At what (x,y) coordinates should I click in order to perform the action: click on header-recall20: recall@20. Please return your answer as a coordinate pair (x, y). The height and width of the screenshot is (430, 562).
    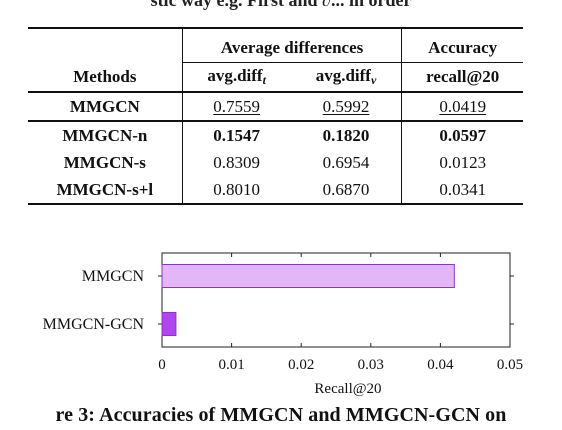
    Looking at the image, I should click on (463, 76).